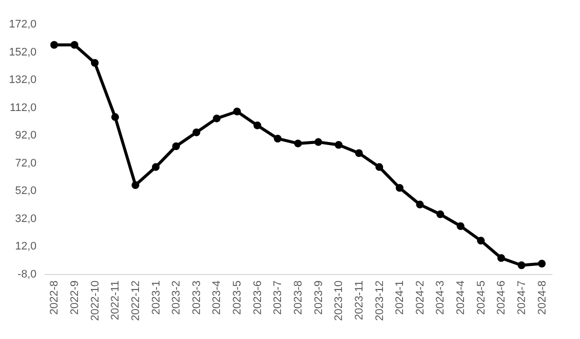 The width and height of the screenshot is (580, 339). I want to click on x-tick-label: 2022-11, so click(116, 300).